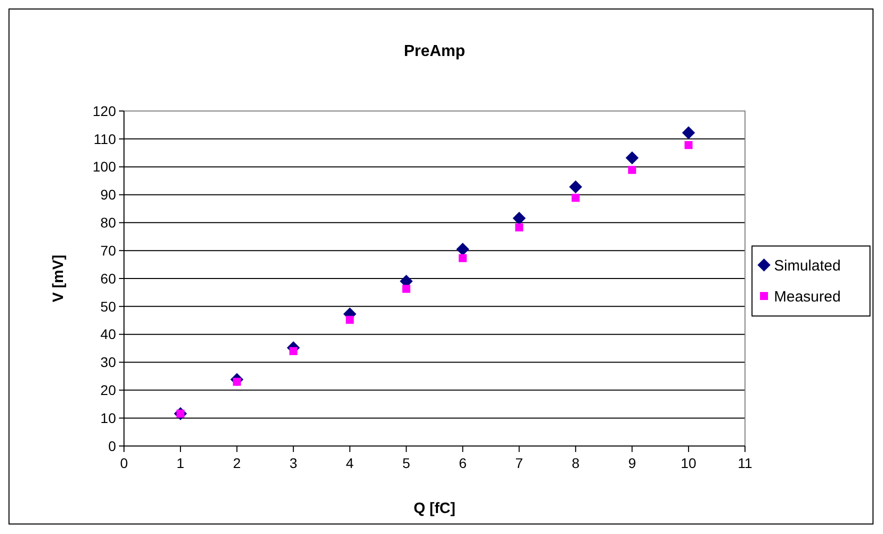  I want to click on x-tick-label: 6, so click(462, 463).